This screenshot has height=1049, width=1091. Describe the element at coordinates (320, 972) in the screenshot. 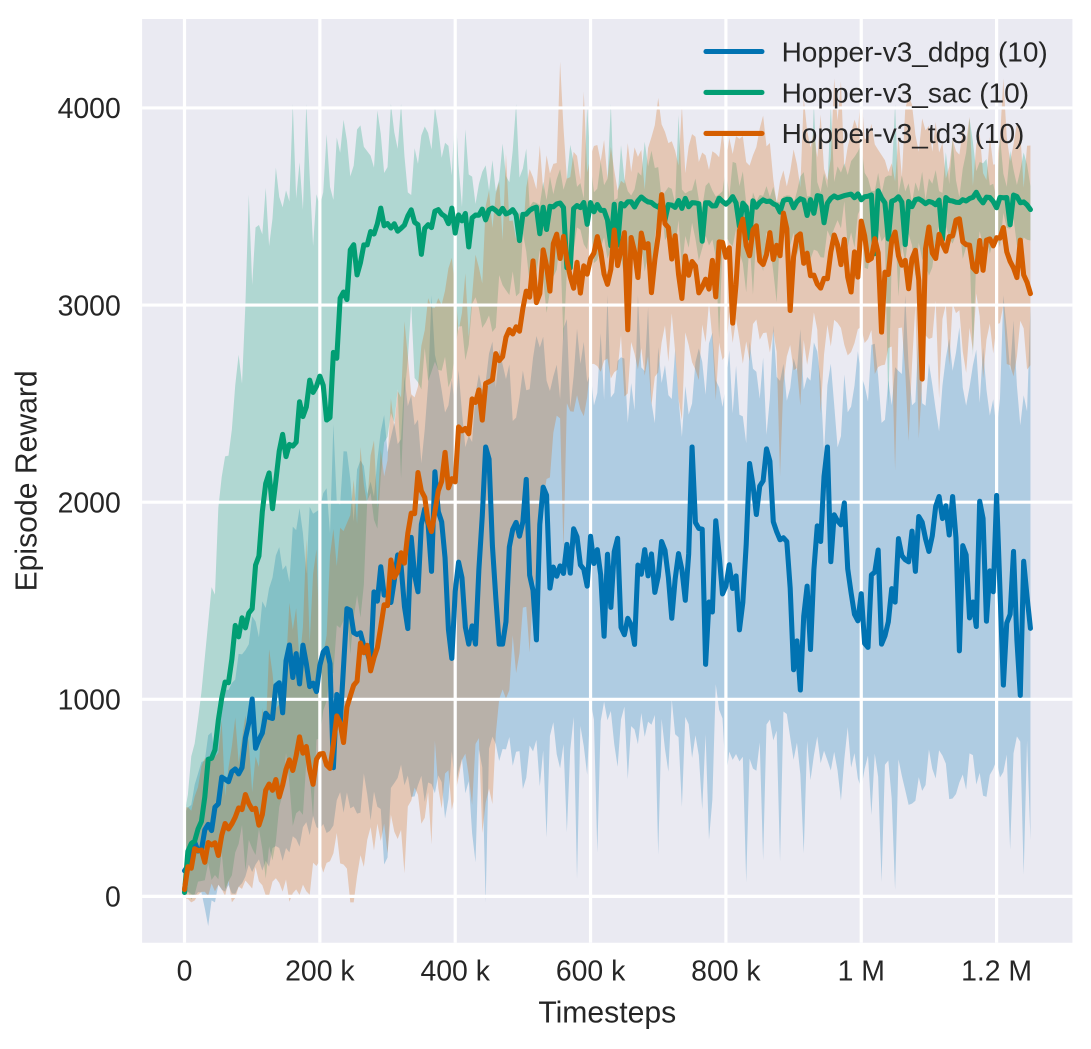

I see `svg-text: 200 k` at that location.